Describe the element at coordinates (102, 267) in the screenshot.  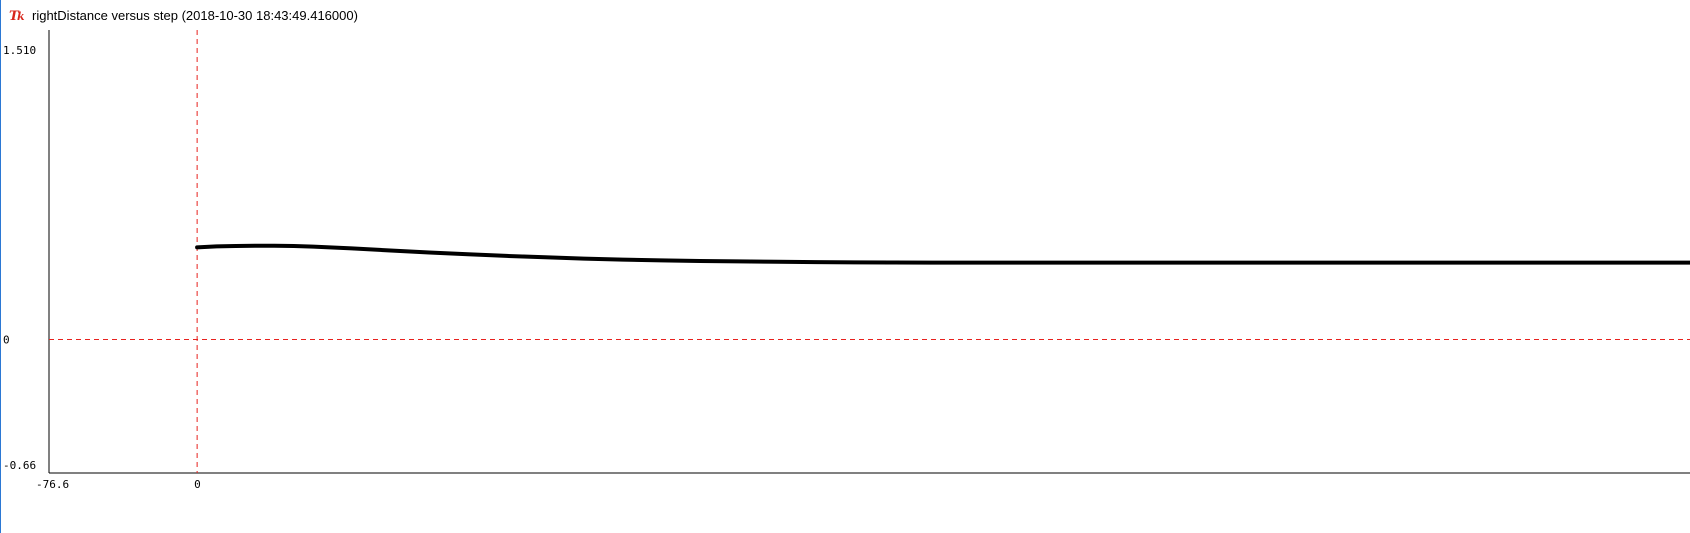
I see `tick-labels: 1.510 0 -0.66 -76.6 0` at that location.